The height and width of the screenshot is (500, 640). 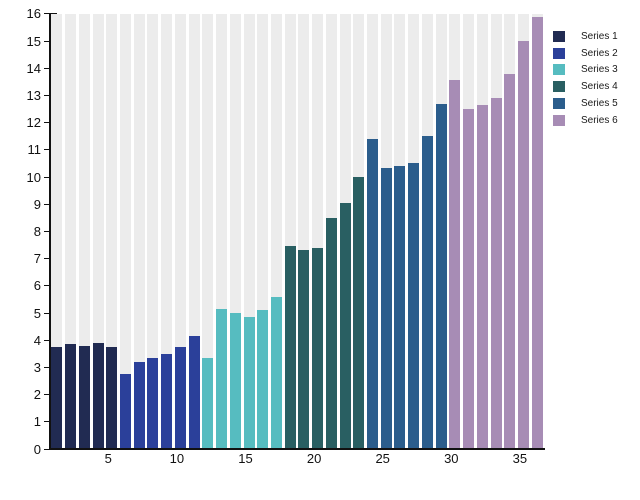 I want to click on y-axis-tick-label: 4, so click(x=37, y=340).